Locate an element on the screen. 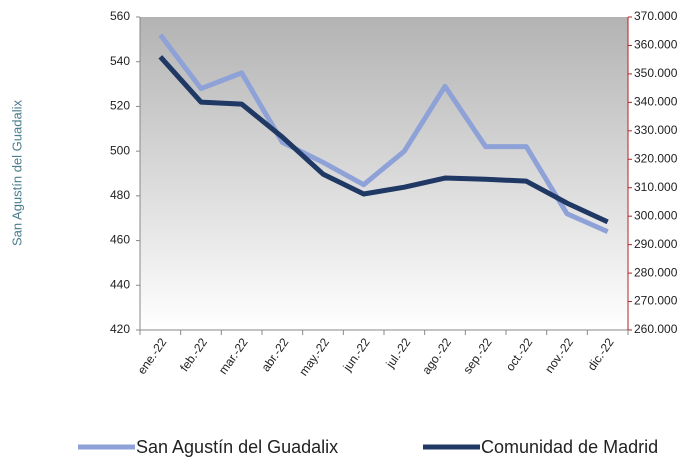 The width and height of the screenshot is (696, 464). y2-tick-label: 300.000 is located at coordinates (656, 215).